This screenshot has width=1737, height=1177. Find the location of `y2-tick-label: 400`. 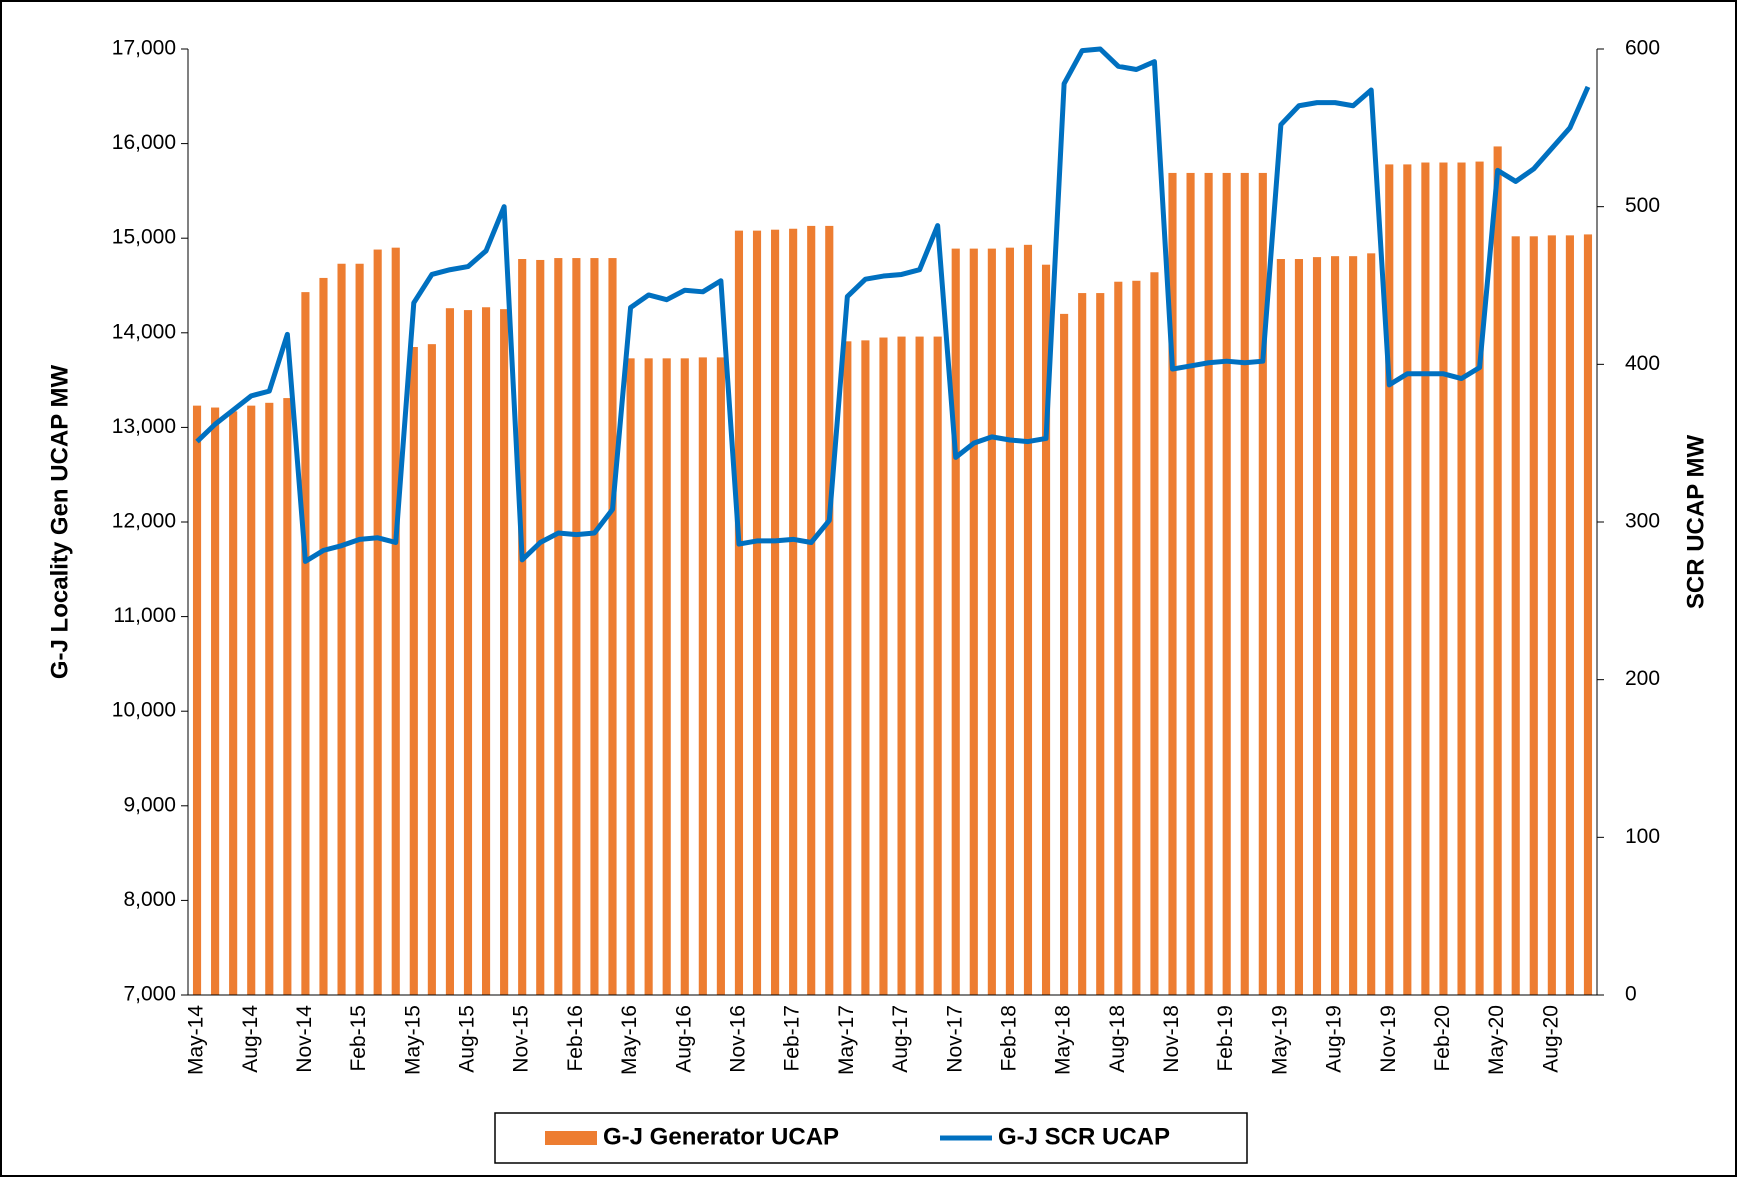

y2-tick-label: 400 is located at coordinates (1642, 363).